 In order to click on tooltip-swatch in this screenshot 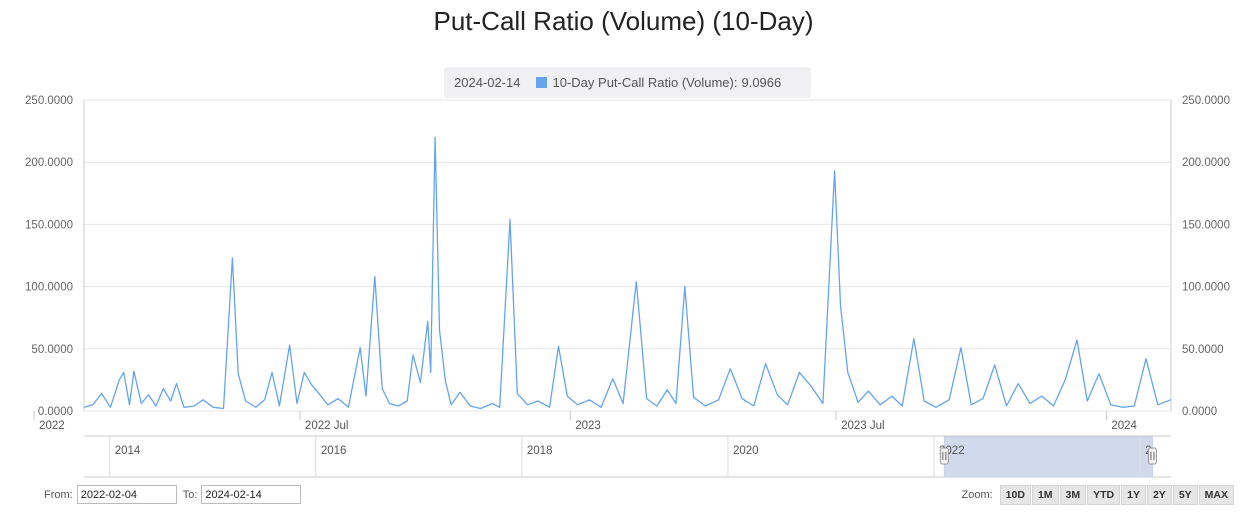, I will do `click(541, 82)`.